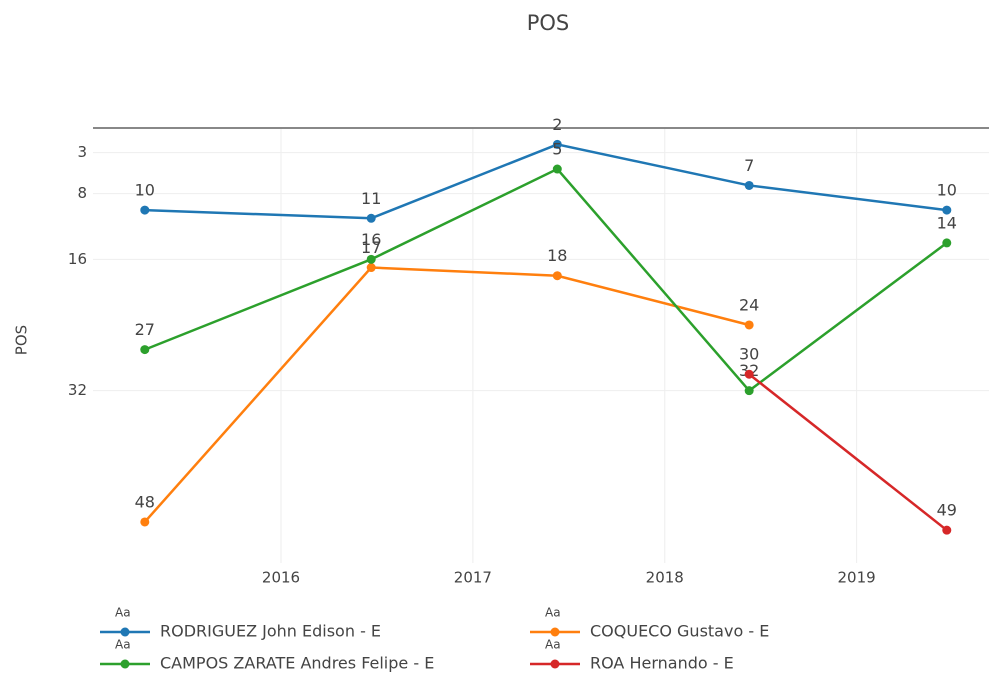 The image size is (989, 675). I want to click on data-label: 30, so click(749, 354).